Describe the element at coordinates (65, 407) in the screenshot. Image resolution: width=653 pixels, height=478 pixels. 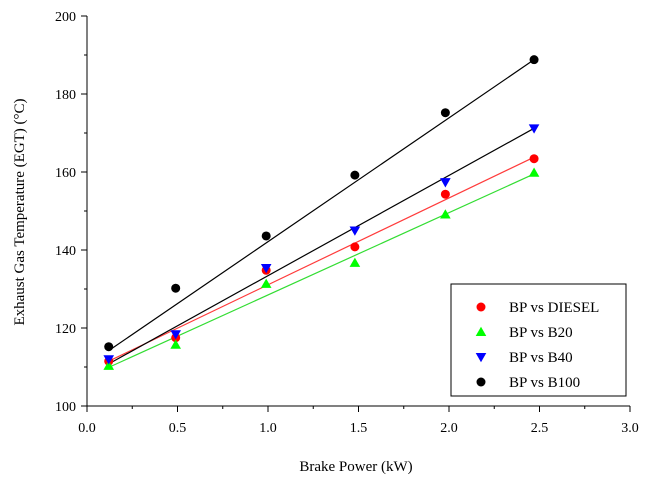
I see `y-tick-label: 100` at that location.